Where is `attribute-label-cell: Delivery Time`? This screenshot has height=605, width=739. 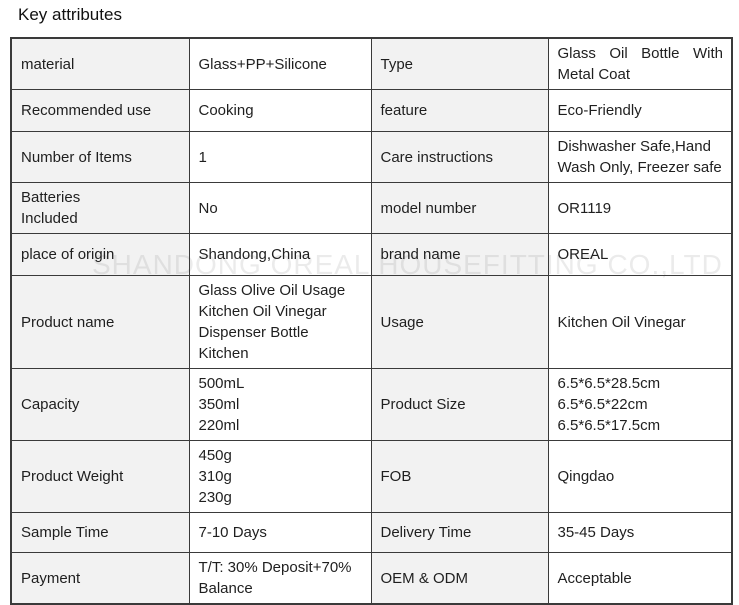
attribute-label-cell: Delivery Time is located at coordinates (459, 532).